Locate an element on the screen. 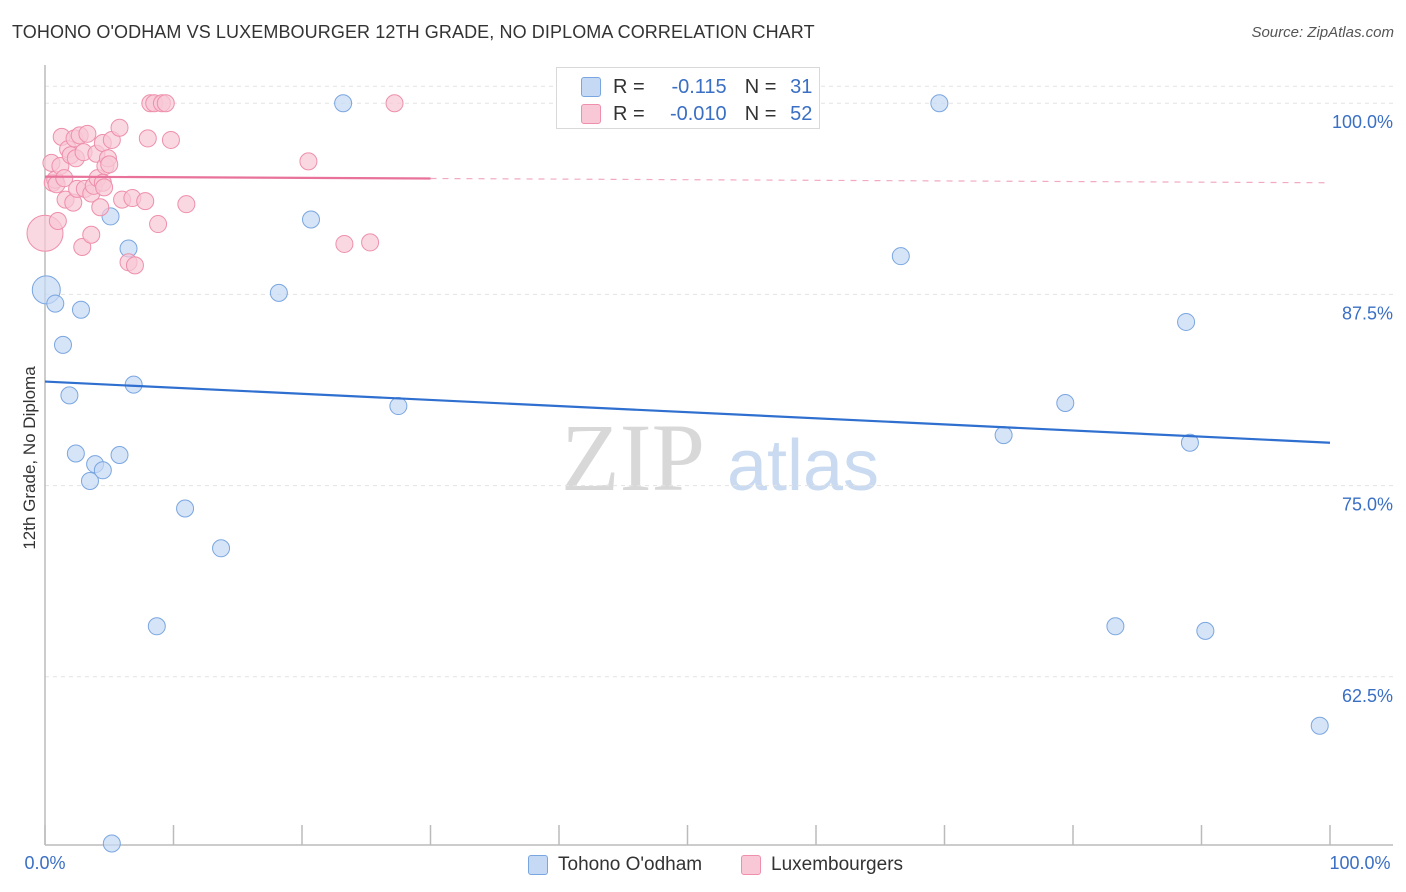 The width and height of the screenshot is (1406, 892). legend-n-value: 52 is located at coordinates (801, 113).